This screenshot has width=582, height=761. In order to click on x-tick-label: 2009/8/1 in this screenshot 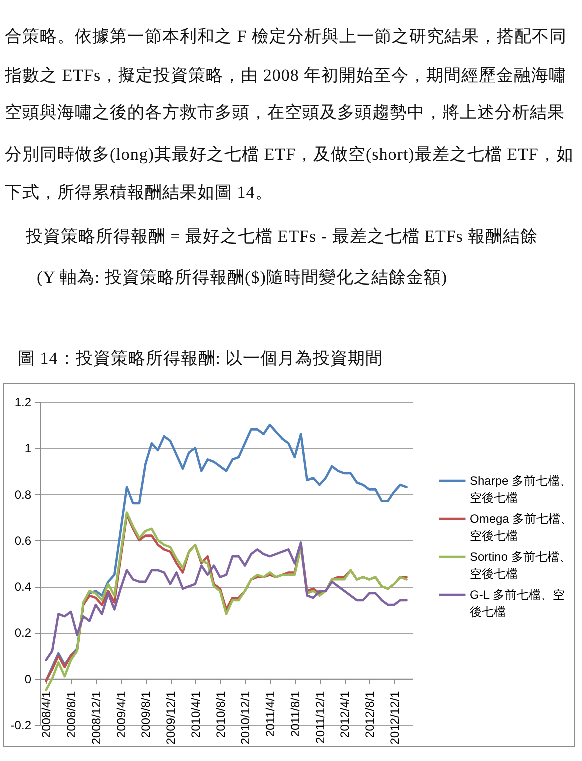, I will do `click(146, 714)`.